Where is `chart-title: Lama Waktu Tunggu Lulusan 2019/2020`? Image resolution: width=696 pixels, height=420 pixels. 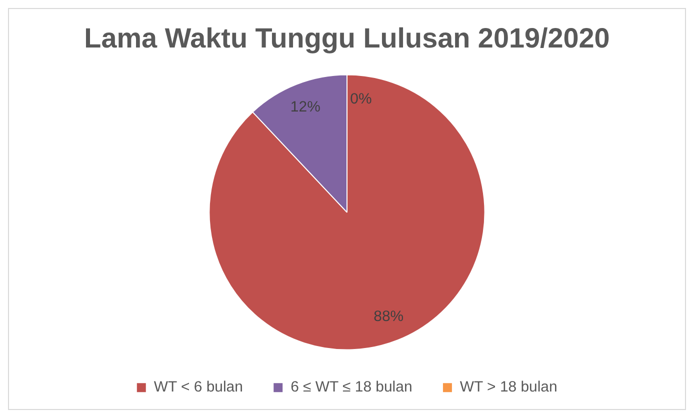 chart-title: Lama Waktu Tunggu Lulusan 2019/2020 is located at coordinates (347, 38).